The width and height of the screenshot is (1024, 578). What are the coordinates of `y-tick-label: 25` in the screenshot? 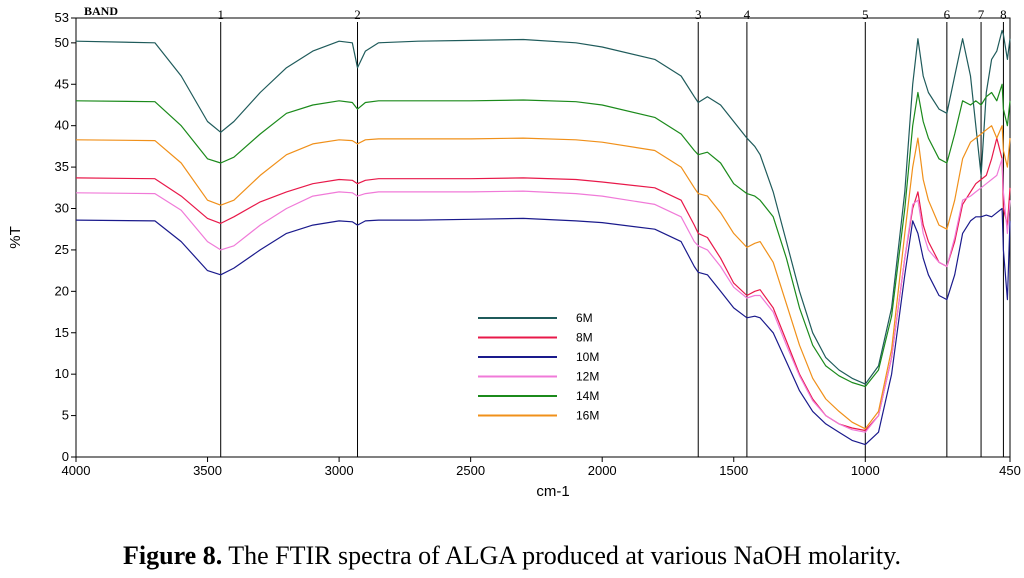 It's located at (62, 249).